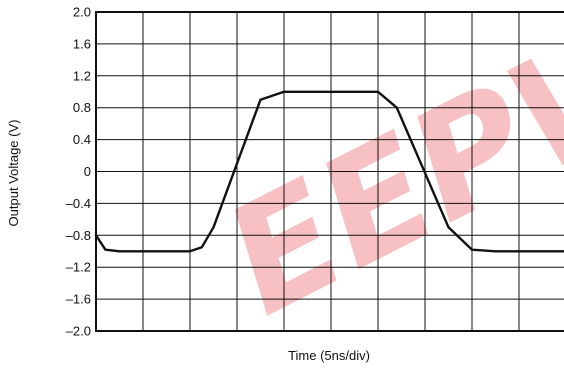 The height and width of the screenshot is (369, 564). I want to click on y-tick-label: –1.6, so click(78, 299).